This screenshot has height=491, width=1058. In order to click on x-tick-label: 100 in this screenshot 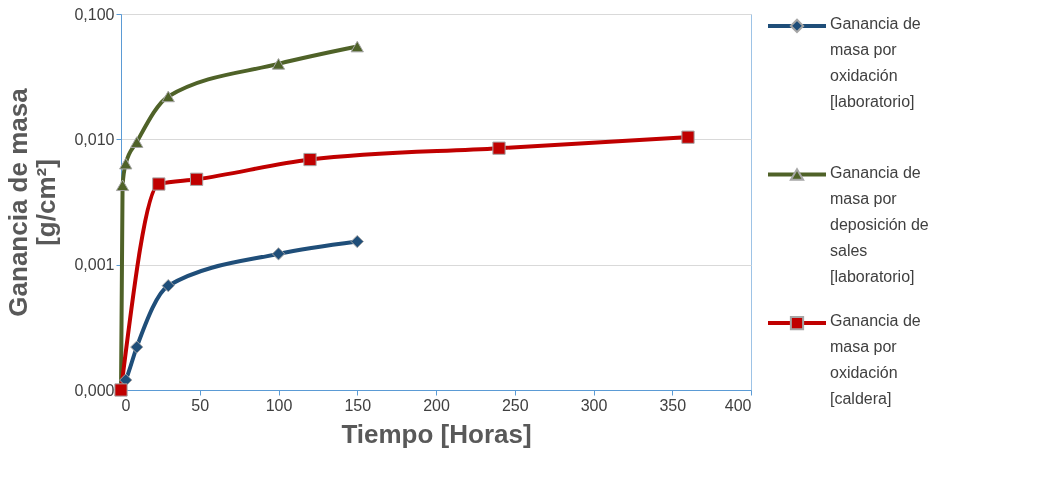, I will do `click(279, 405)`.